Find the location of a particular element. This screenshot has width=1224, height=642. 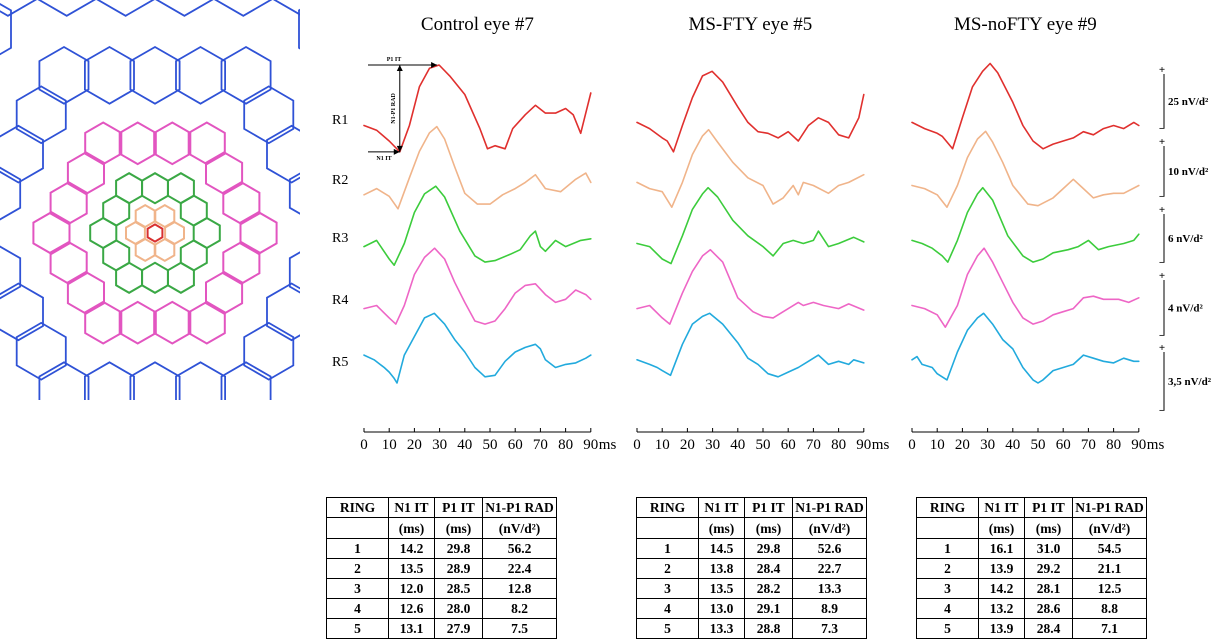

x-tick-label: 60 is located at coordinates (515, 445).